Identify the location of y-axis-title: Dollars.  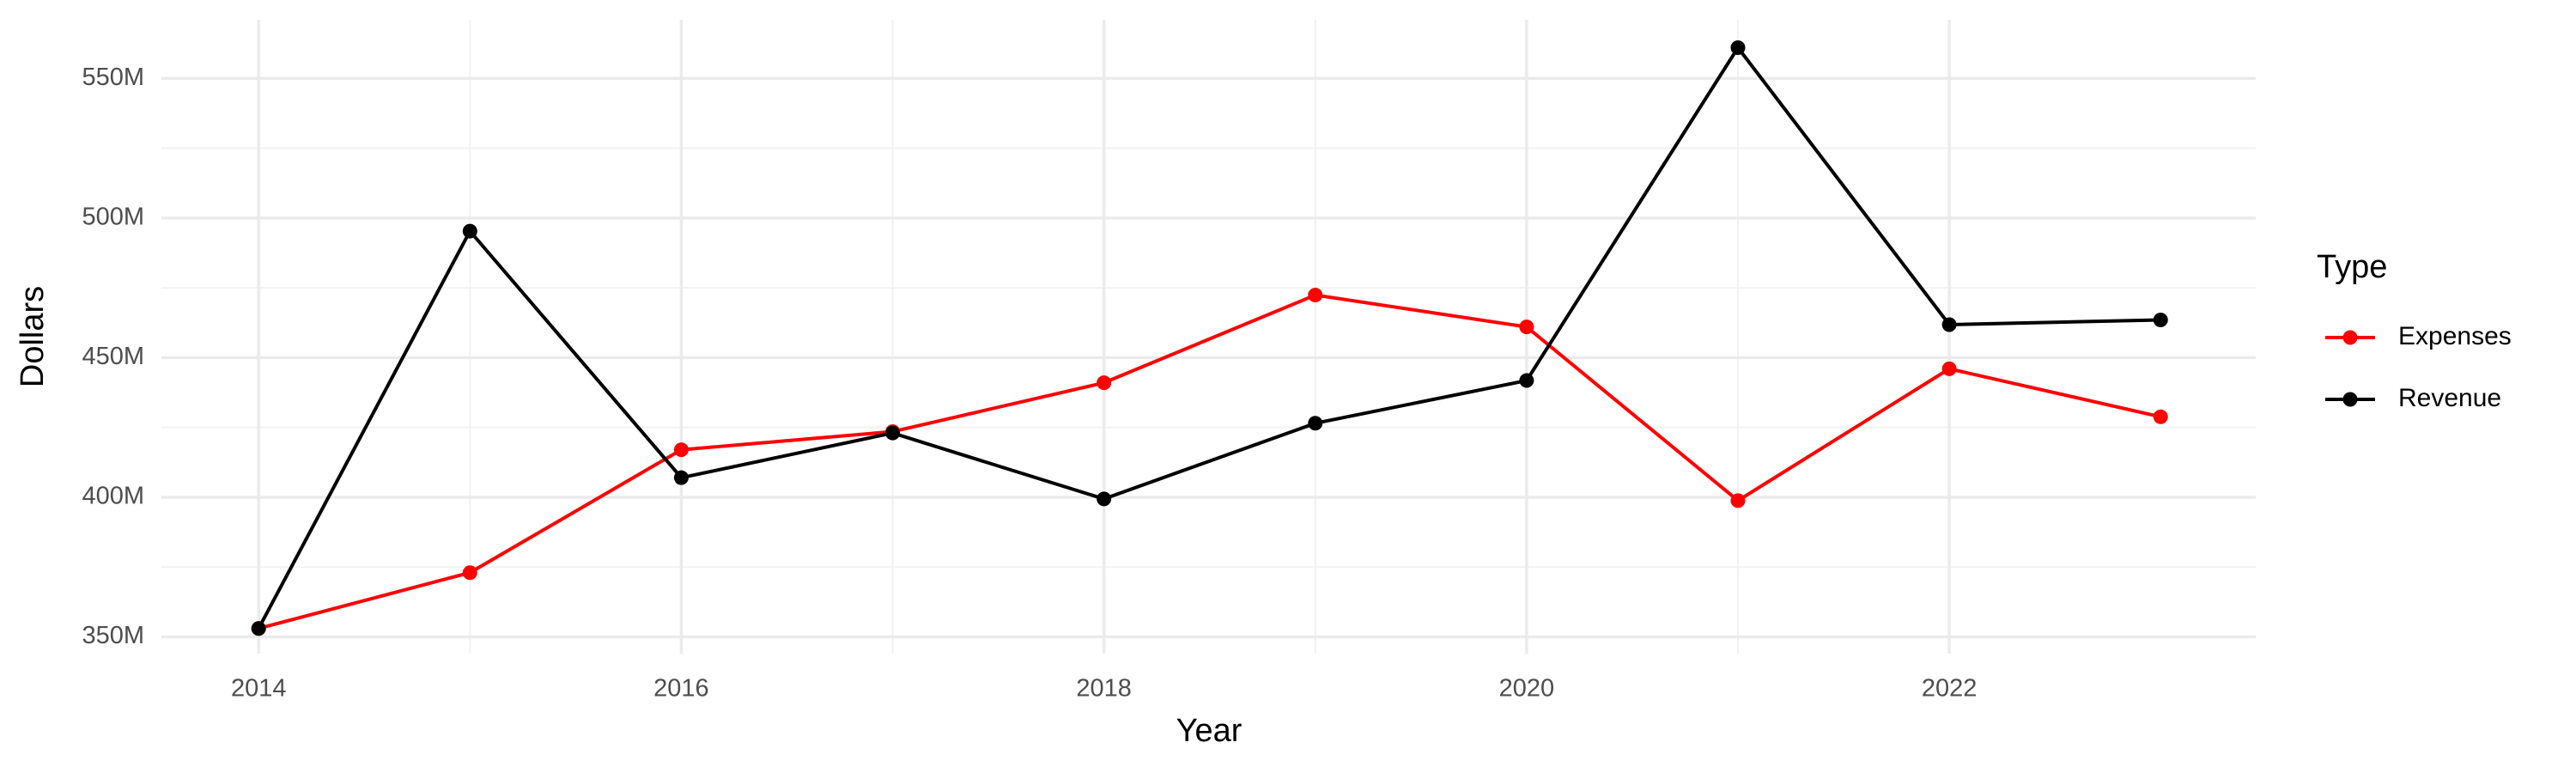
(33, 336).